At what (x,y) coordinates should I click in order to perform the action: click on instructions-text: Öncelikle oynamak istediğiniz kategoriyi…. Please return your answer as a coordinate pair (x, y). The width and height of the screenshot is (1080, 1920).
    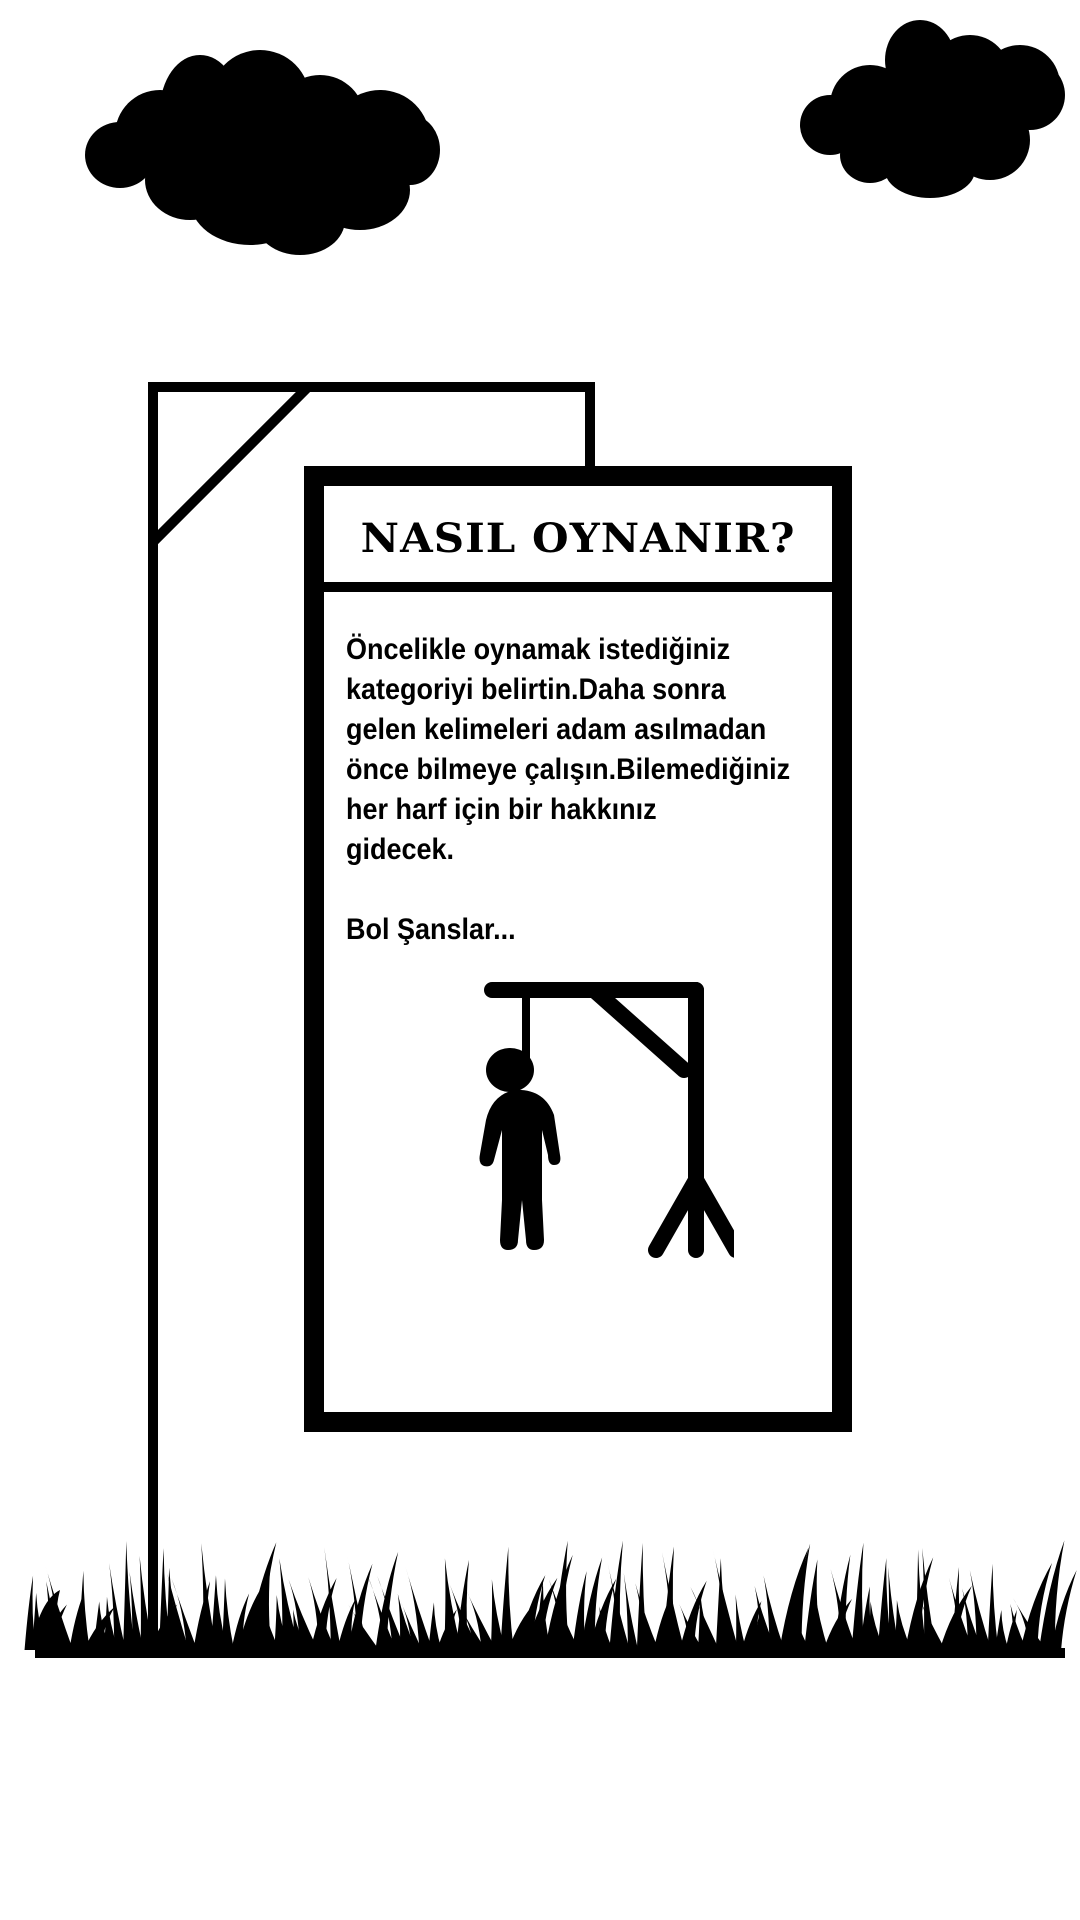
    Looking at the image, I should click on (568, 749).